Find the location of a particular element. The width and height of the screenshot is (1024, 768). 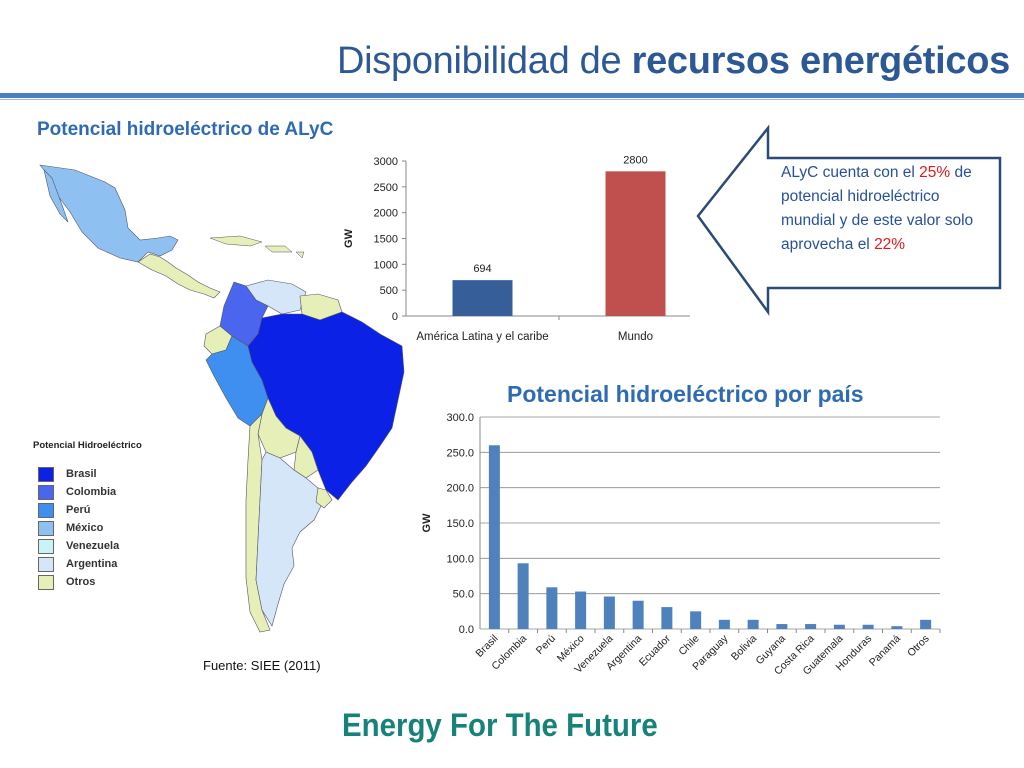

callout-arrow is located at coordinates (849, 220).